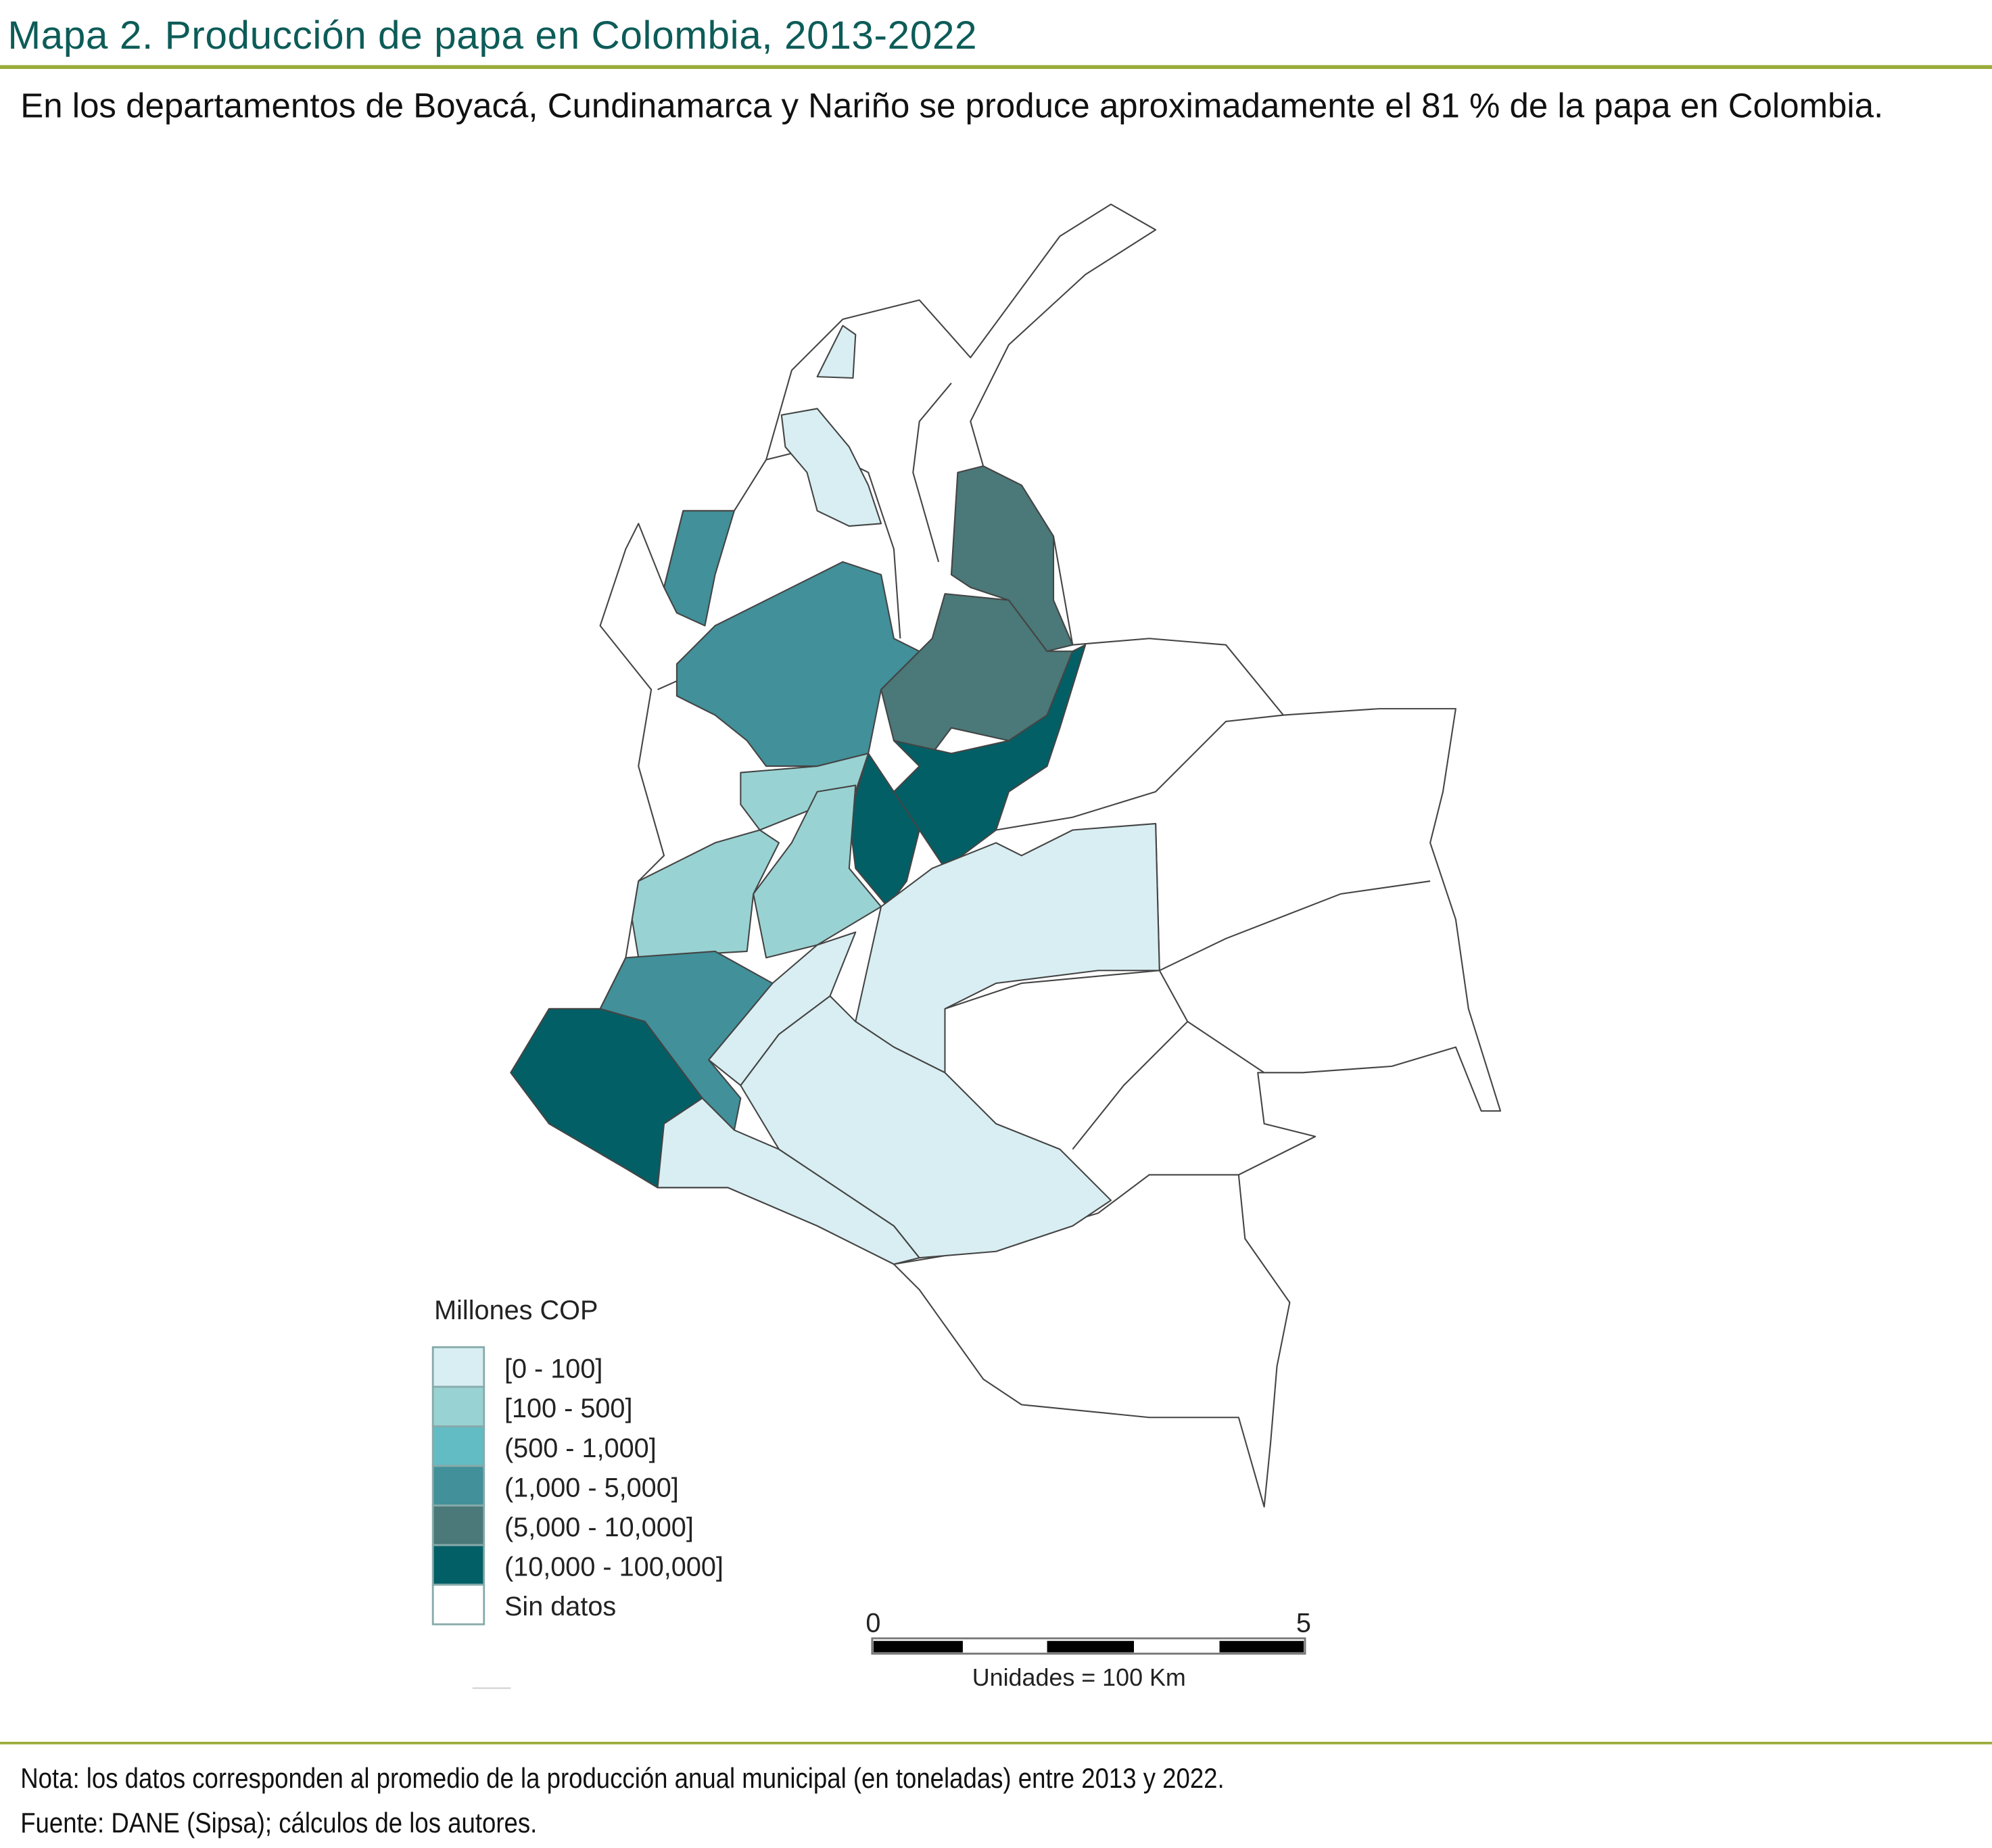 Image resolution: width=1992 pixels, height=1848 pixels. I want to click on title-divider, so click(996, 67).